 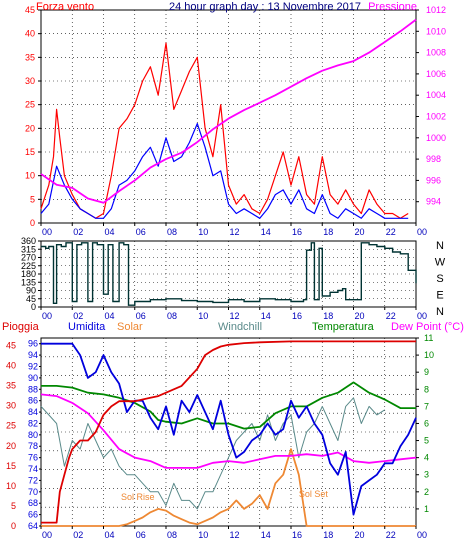 I want to click on wind-tick-label: 10, so click(x=30, y=176).